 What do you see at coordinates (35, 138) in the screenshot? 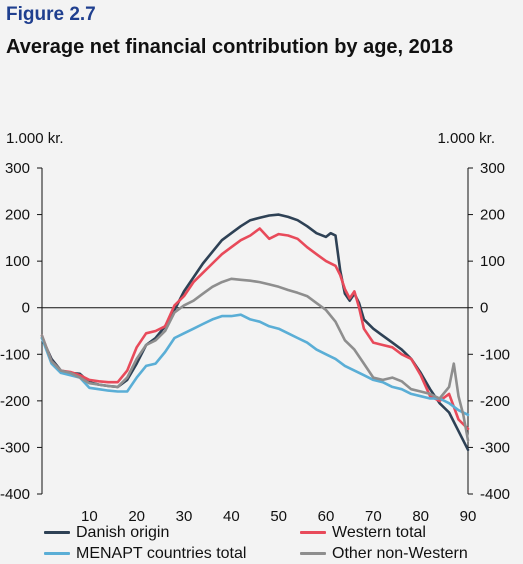
I see `left-axis-unit: 1.000 kr.` at bounding box center [35, 138].